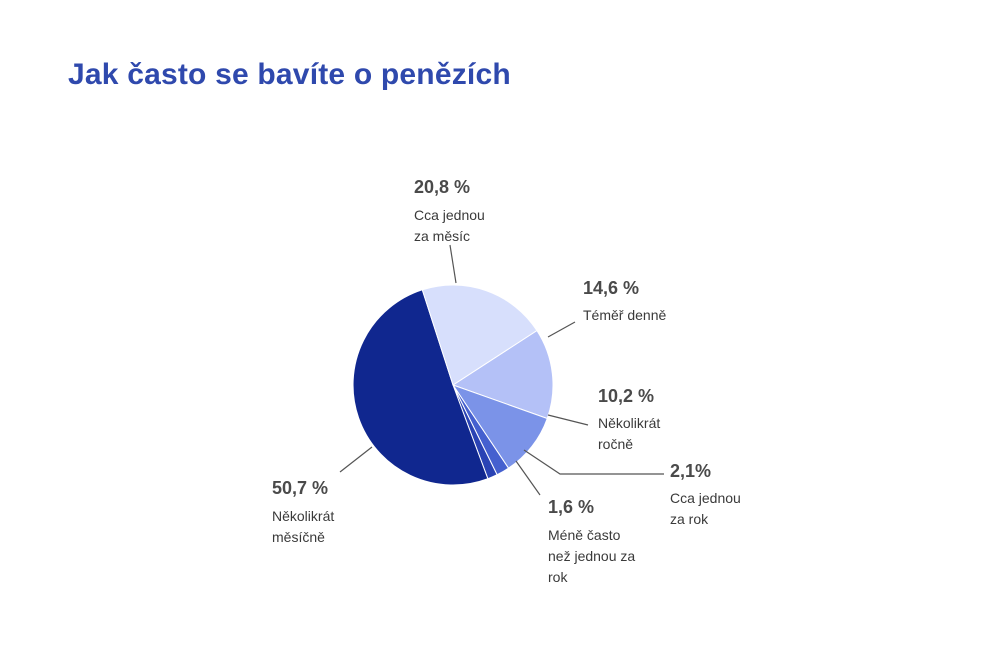 The image size is (982, 645). I want to click on slice-category-label-3: Cca jednou za rok, so click(705, 508).